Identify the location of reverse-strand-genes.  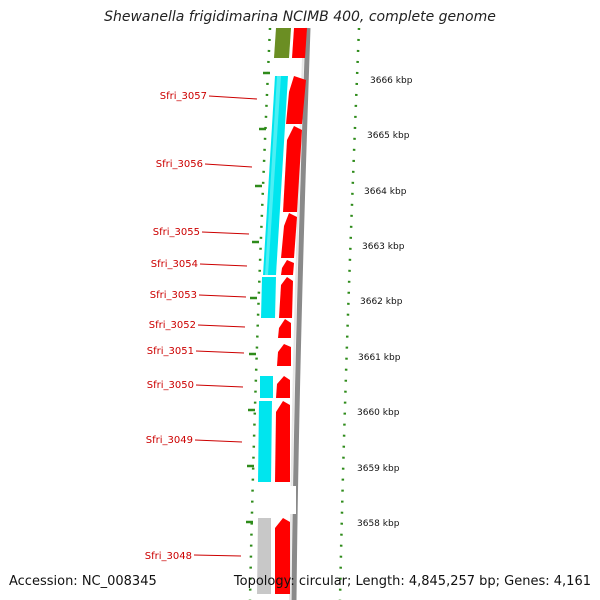
(273, 279).